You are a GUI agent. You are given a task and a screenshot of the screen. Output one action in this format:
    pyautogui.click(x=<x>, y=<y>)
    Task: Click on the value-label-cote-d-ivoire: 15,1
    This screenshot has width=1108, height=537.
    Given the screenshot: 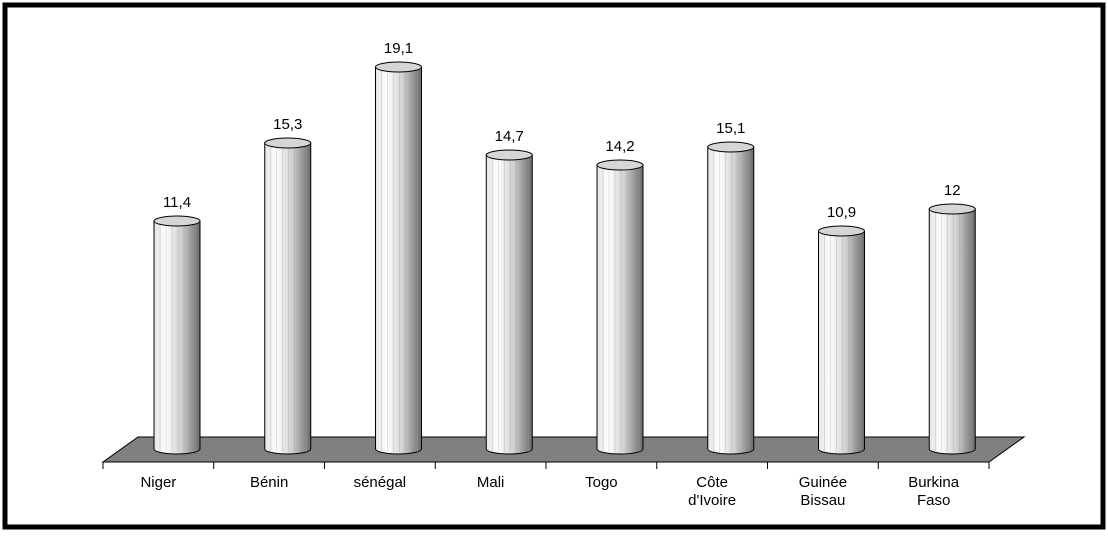 What is the action you would take?
    pyautogui.click(x=730, y=128)
    